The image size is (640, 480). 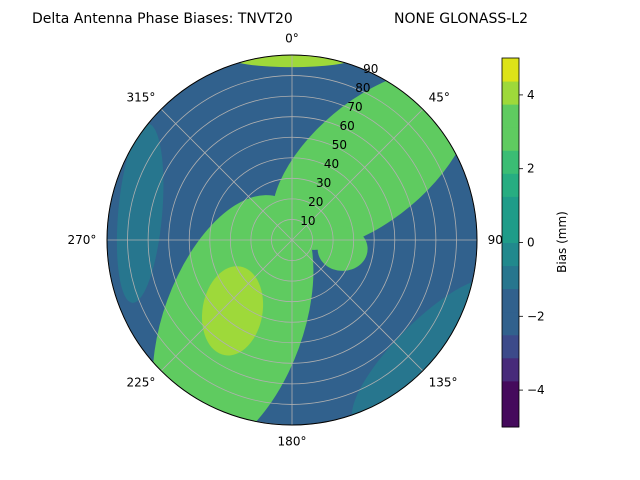 What do you see at coordinates (531, 95) in the screenshot?
I see `colorbar-tick-label: 4` at bounding box center [531, 95].